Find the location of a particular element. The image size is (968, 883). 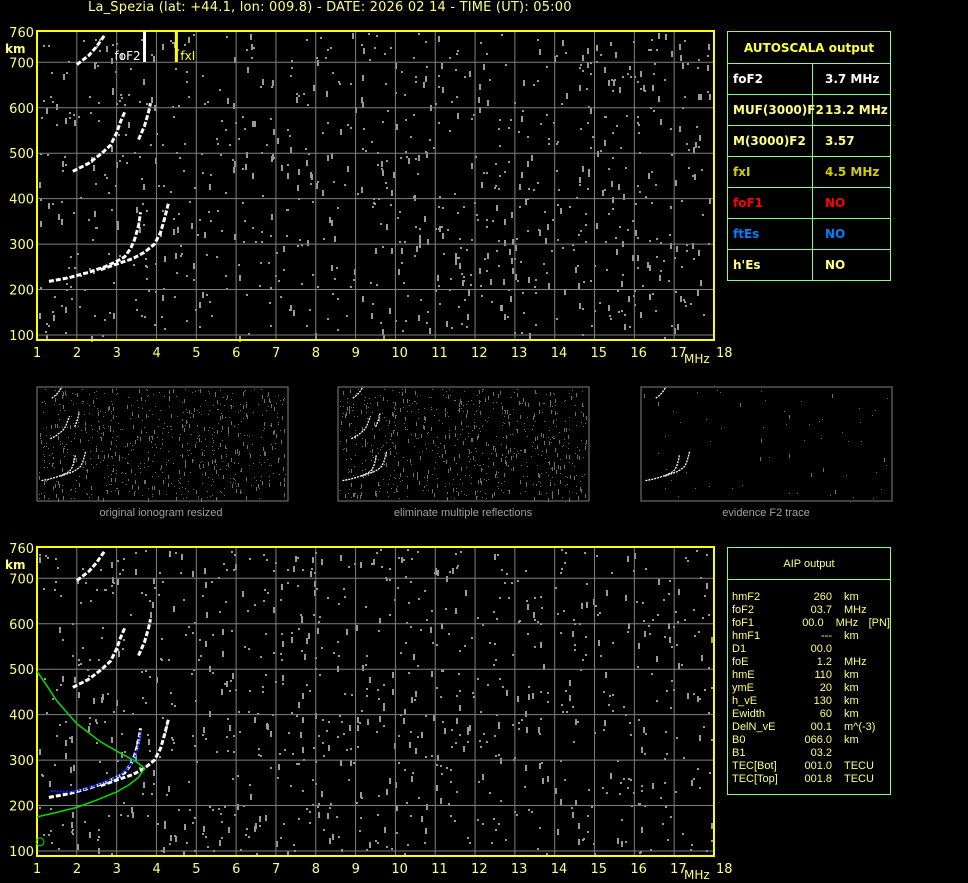

x-tick-label: 11 is located at coordinates (439, 869).